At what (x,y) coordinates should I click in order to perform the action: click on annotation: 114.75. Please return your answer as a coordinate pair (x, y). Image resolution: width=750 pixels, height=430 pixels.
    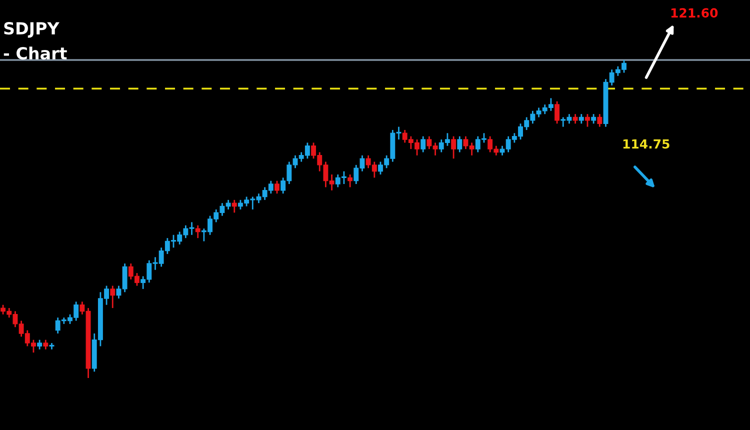
    Looking at the image, I should click on (646, 144).